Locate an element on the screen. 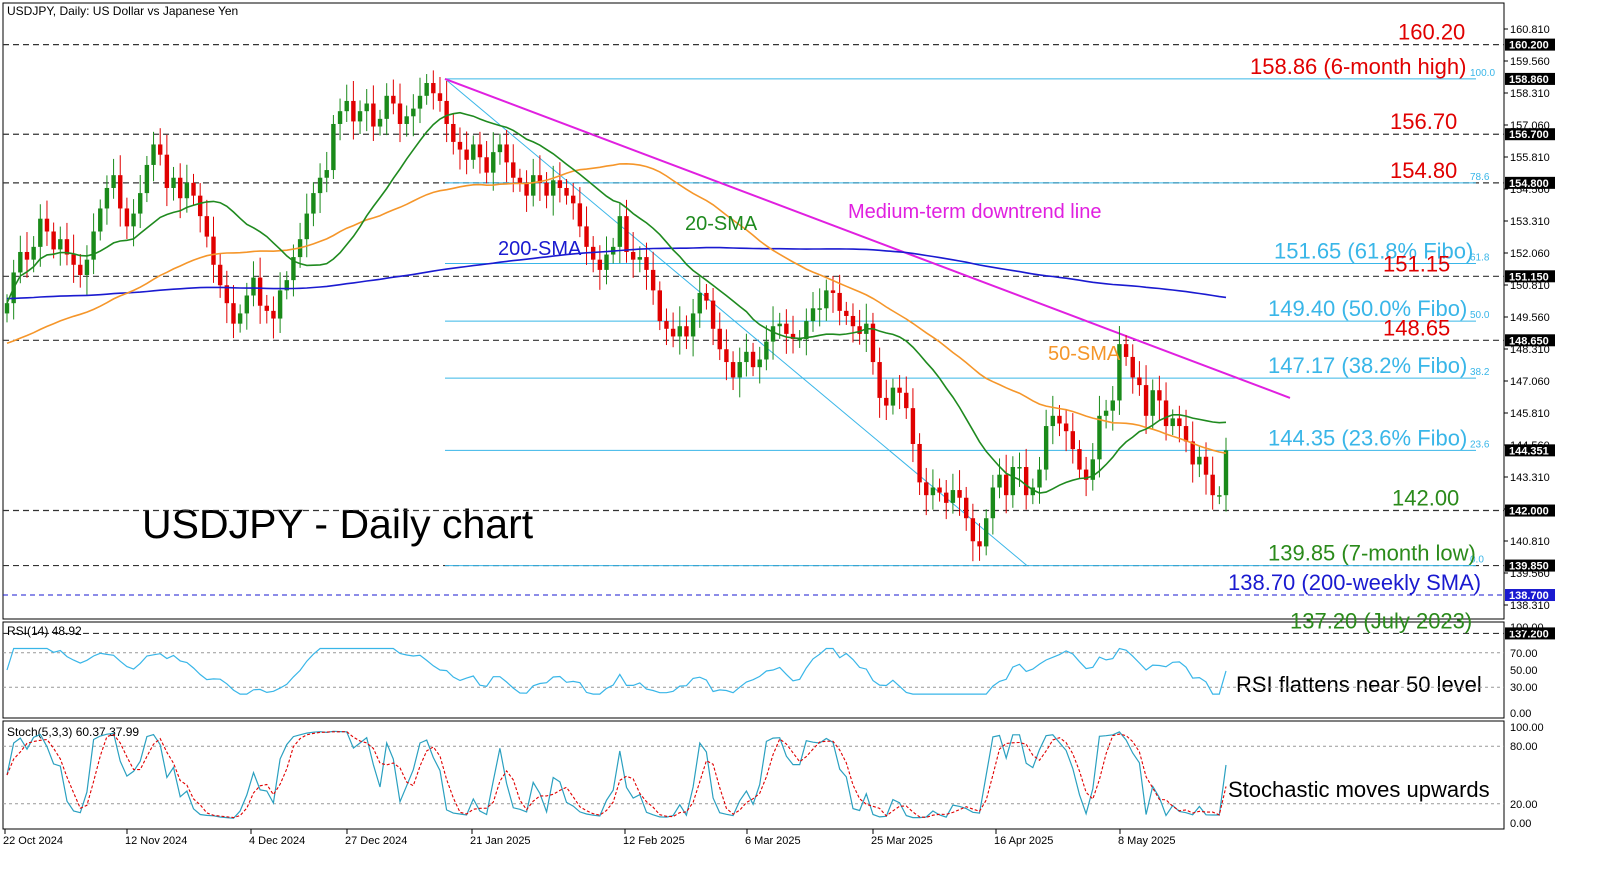  level-label: 156.70 is located at coordinates (1423, 121).